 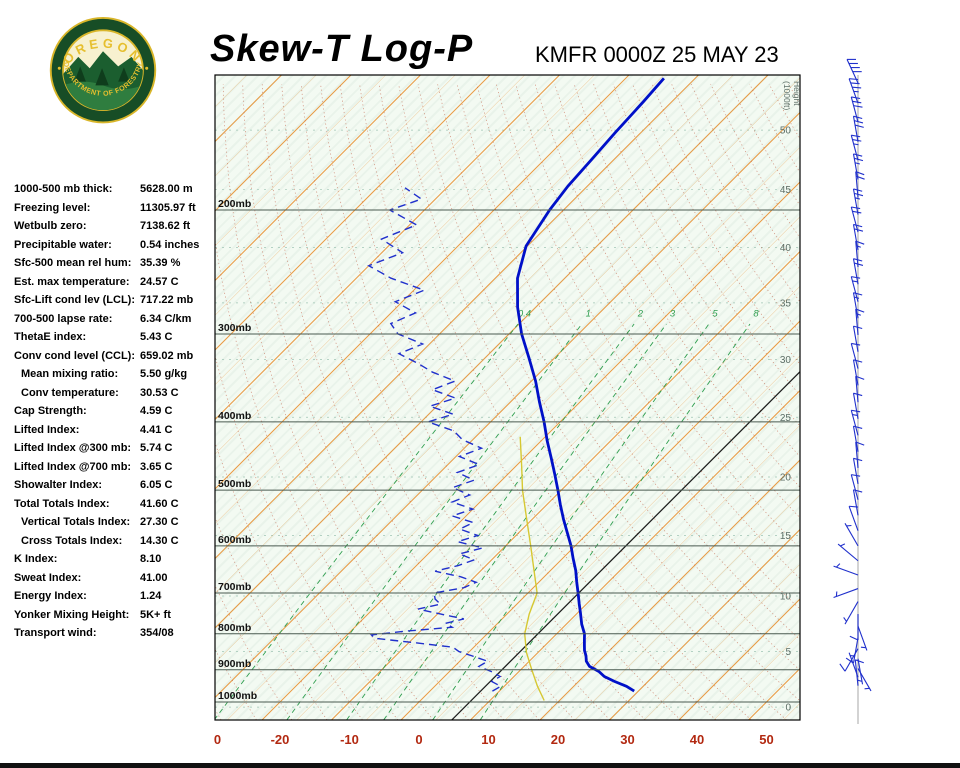 I want to click on stat-label: Total Totals Index:, so click(x=62, y=503).